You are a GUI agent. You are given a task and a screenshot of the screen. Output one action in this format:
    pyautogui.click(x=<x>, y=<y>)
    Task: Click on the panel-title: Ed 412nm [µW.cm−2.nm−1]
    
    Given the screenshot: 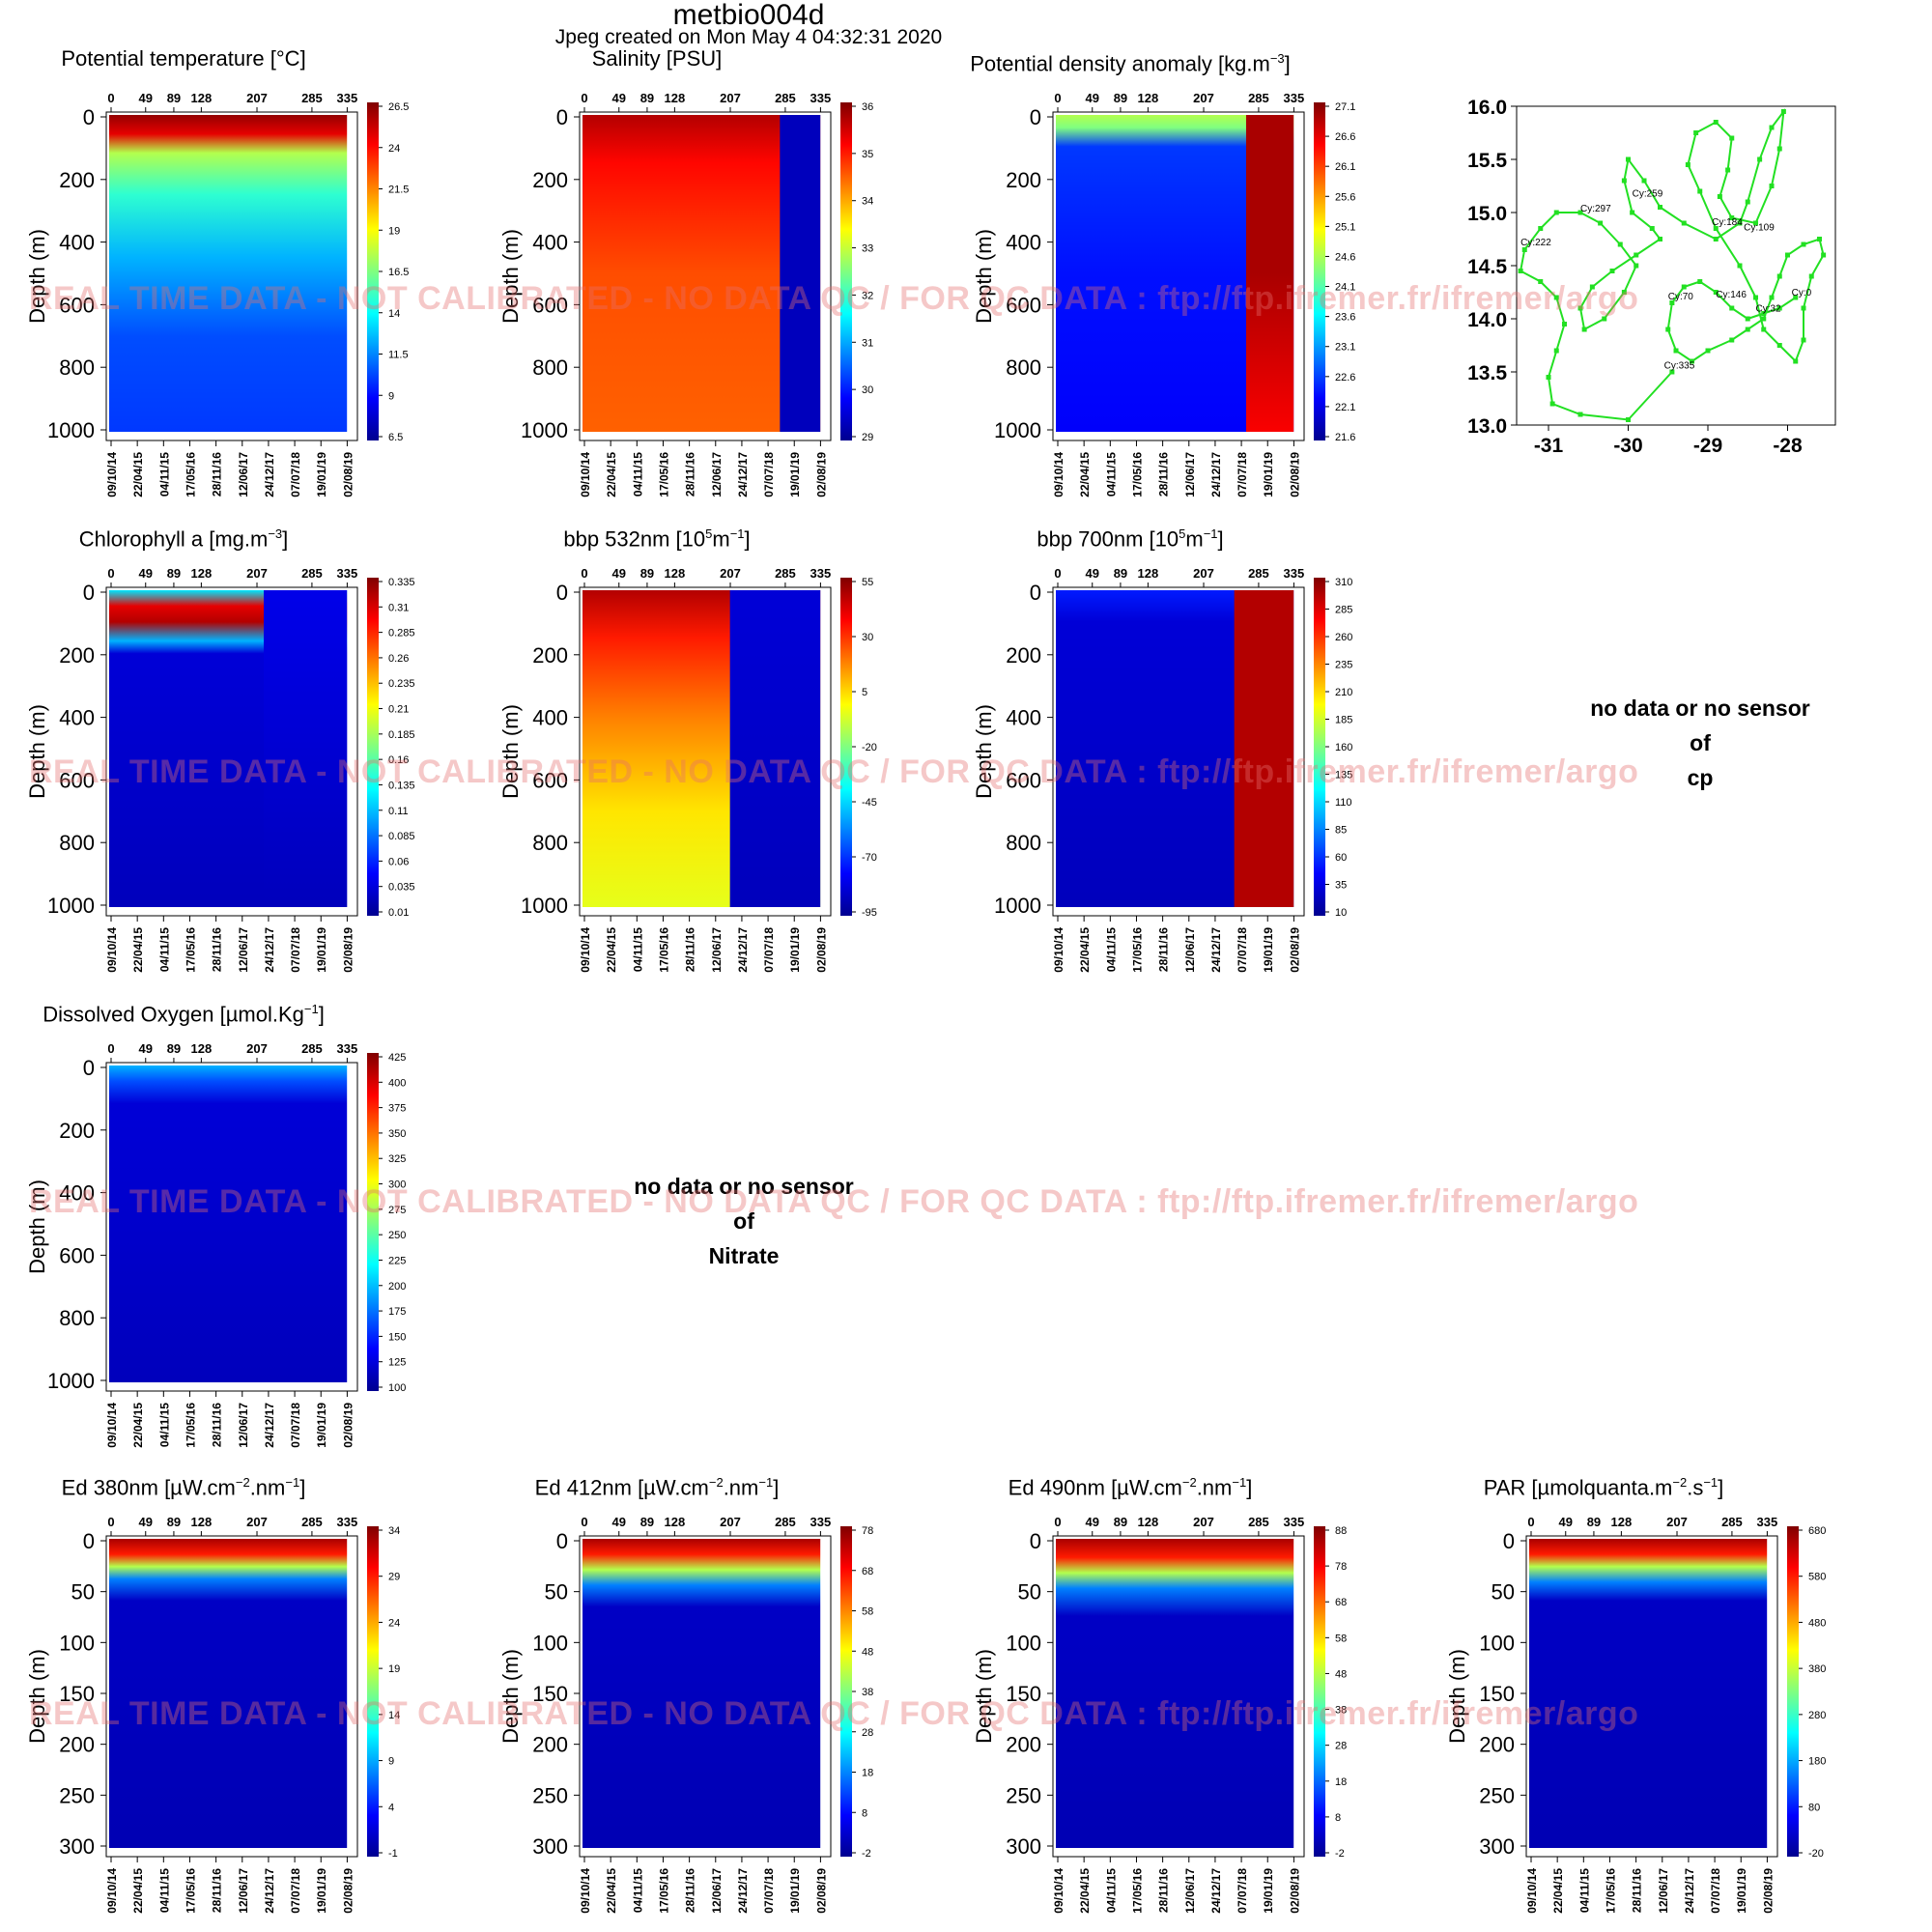 What is the action you would take?
    pyautogui.click(x=657, y=1487)
    